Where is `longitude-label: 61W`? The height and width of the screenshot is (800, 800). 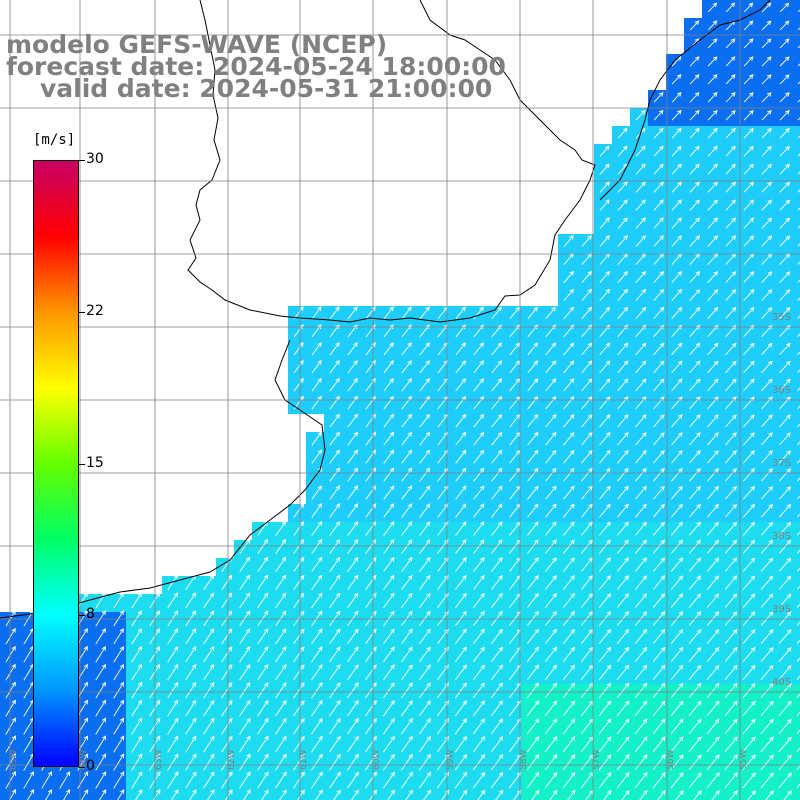 longitude-label: 61W is located at coordinates (304, 760).